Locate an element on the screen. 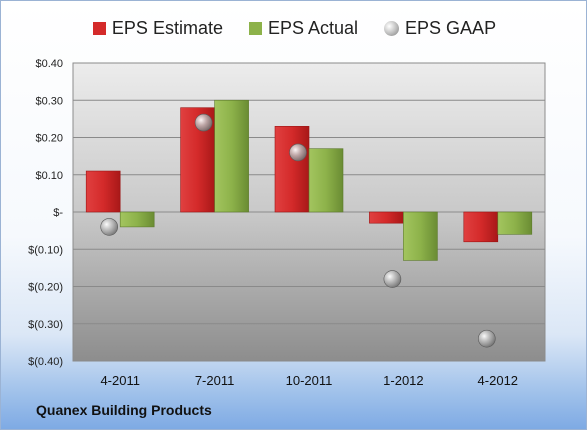 This screenshot has width=587, height=430. x-tick-label: 1-2012 is located at coordinates (403, 380).